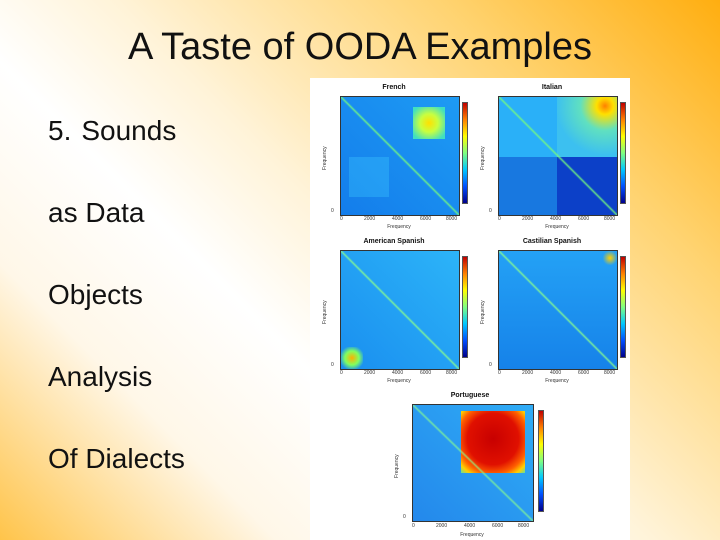 This screenshot has width=720, height=540. Describe the element at coordinates (60, 130) in the screenshot. I see `bullet-number: 5.` at that location.